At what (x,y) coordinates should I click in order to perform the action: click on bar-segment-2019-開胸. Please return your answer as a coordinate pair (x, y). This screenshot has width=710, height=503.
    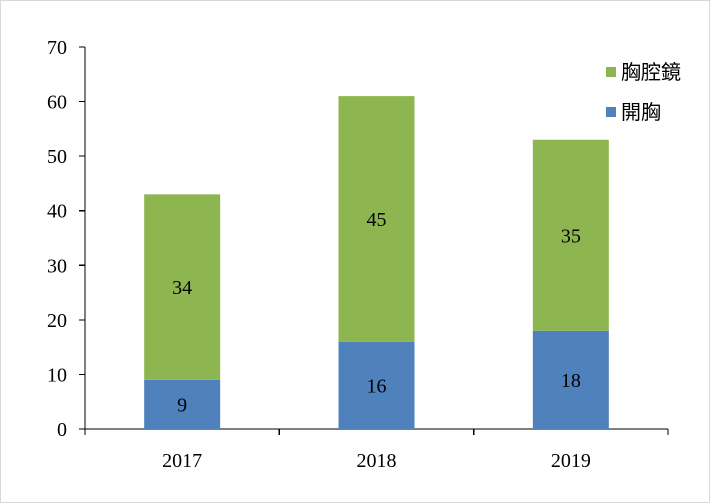
    Looking at the image, I should click on (570, 379).